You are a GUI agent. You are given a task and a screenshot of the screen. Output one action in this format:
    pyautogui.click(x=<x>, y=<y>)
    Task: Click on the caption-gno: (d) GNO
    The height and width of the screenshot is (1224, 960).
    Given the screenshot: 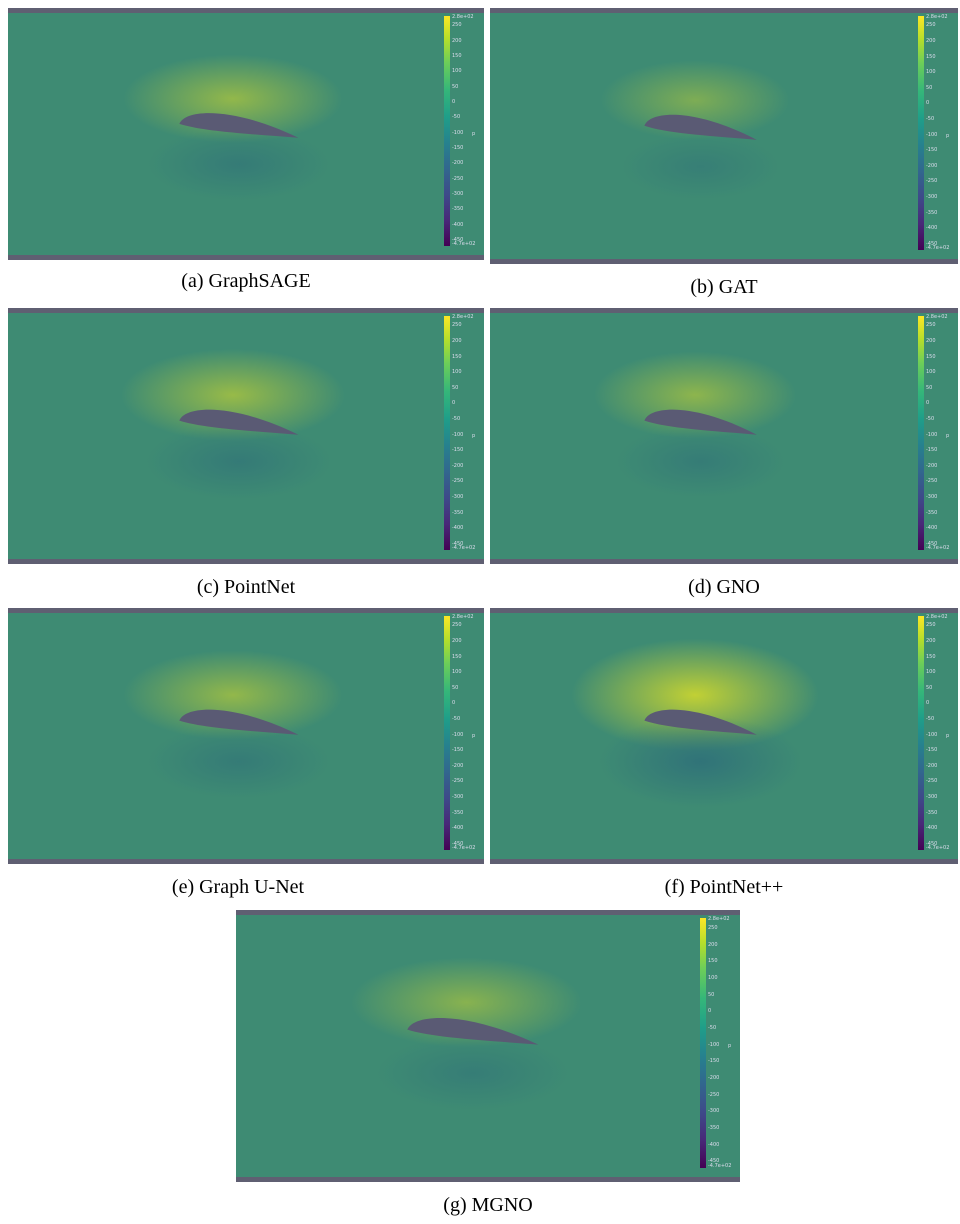 What is the action you would take?
    pyautogui.click(x=724, y=587)
    